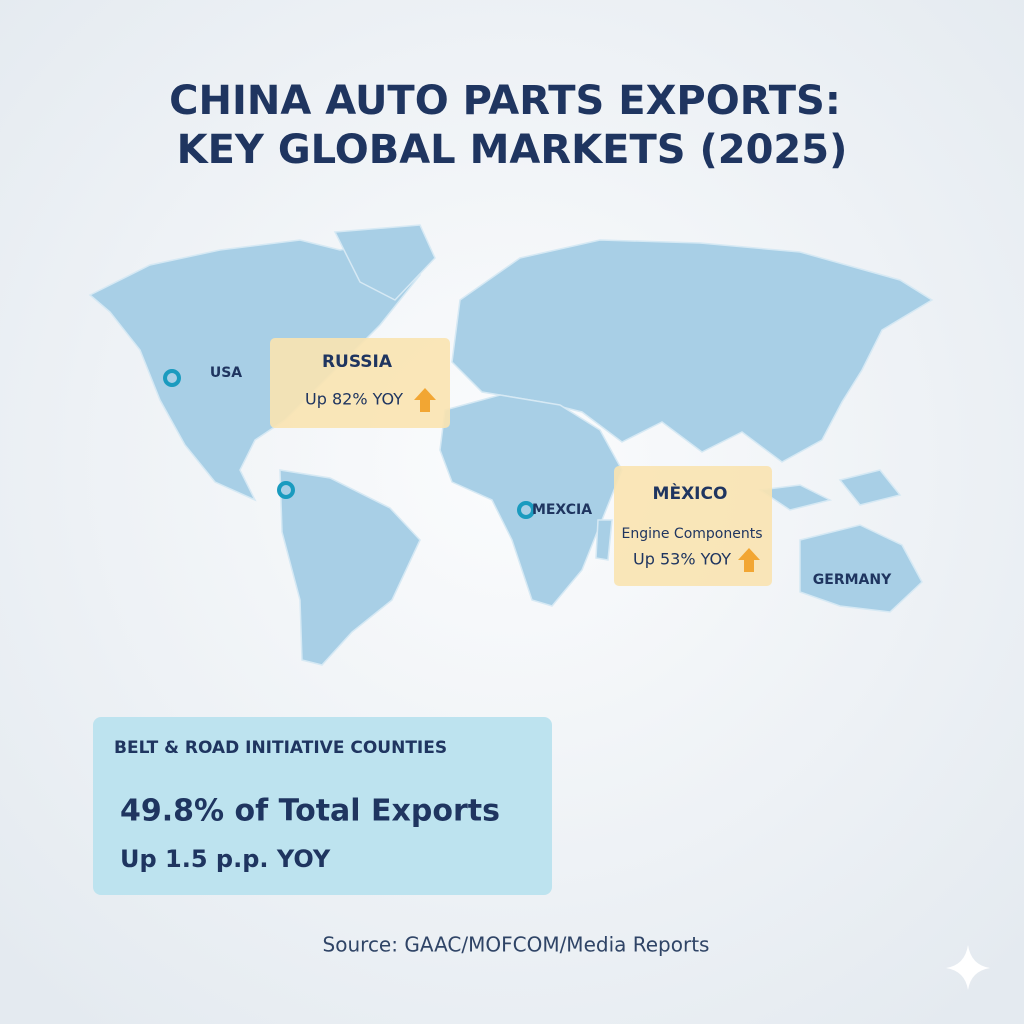  What do you see at coordinates (852, 580) in the screenshot?
I see `map-label: GERMANY` at bounding box center [852, 580].